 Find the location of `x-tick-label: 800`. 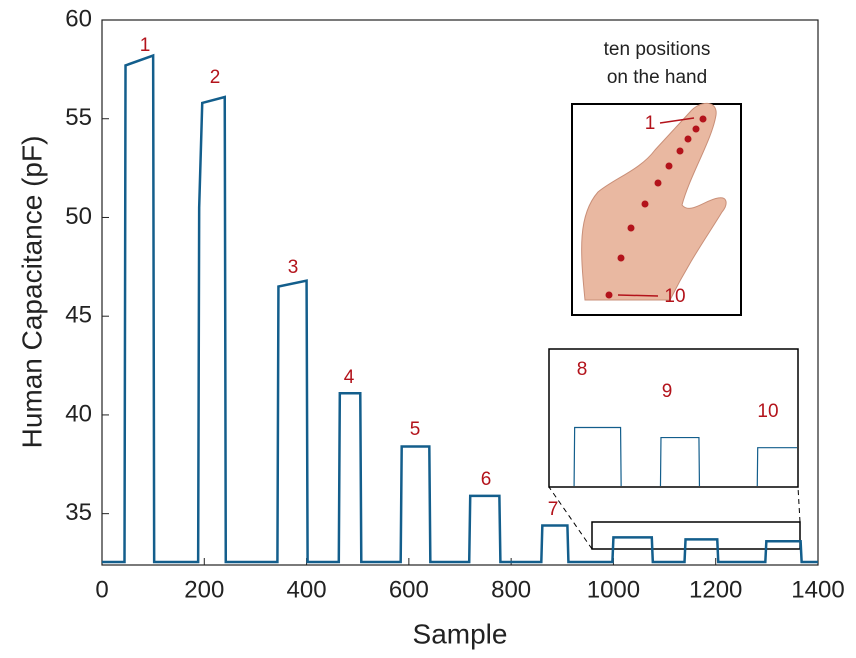

x-tick-label: 800 is located at coordinates (511, 589).